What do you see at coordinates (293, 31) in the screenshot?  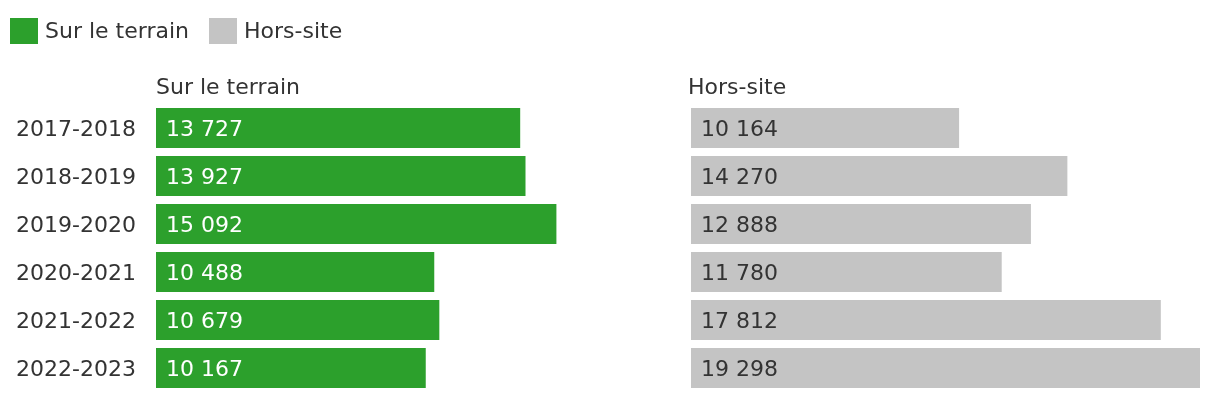 I see `legend-label: Hors-site` at bounding box center [293, 31].